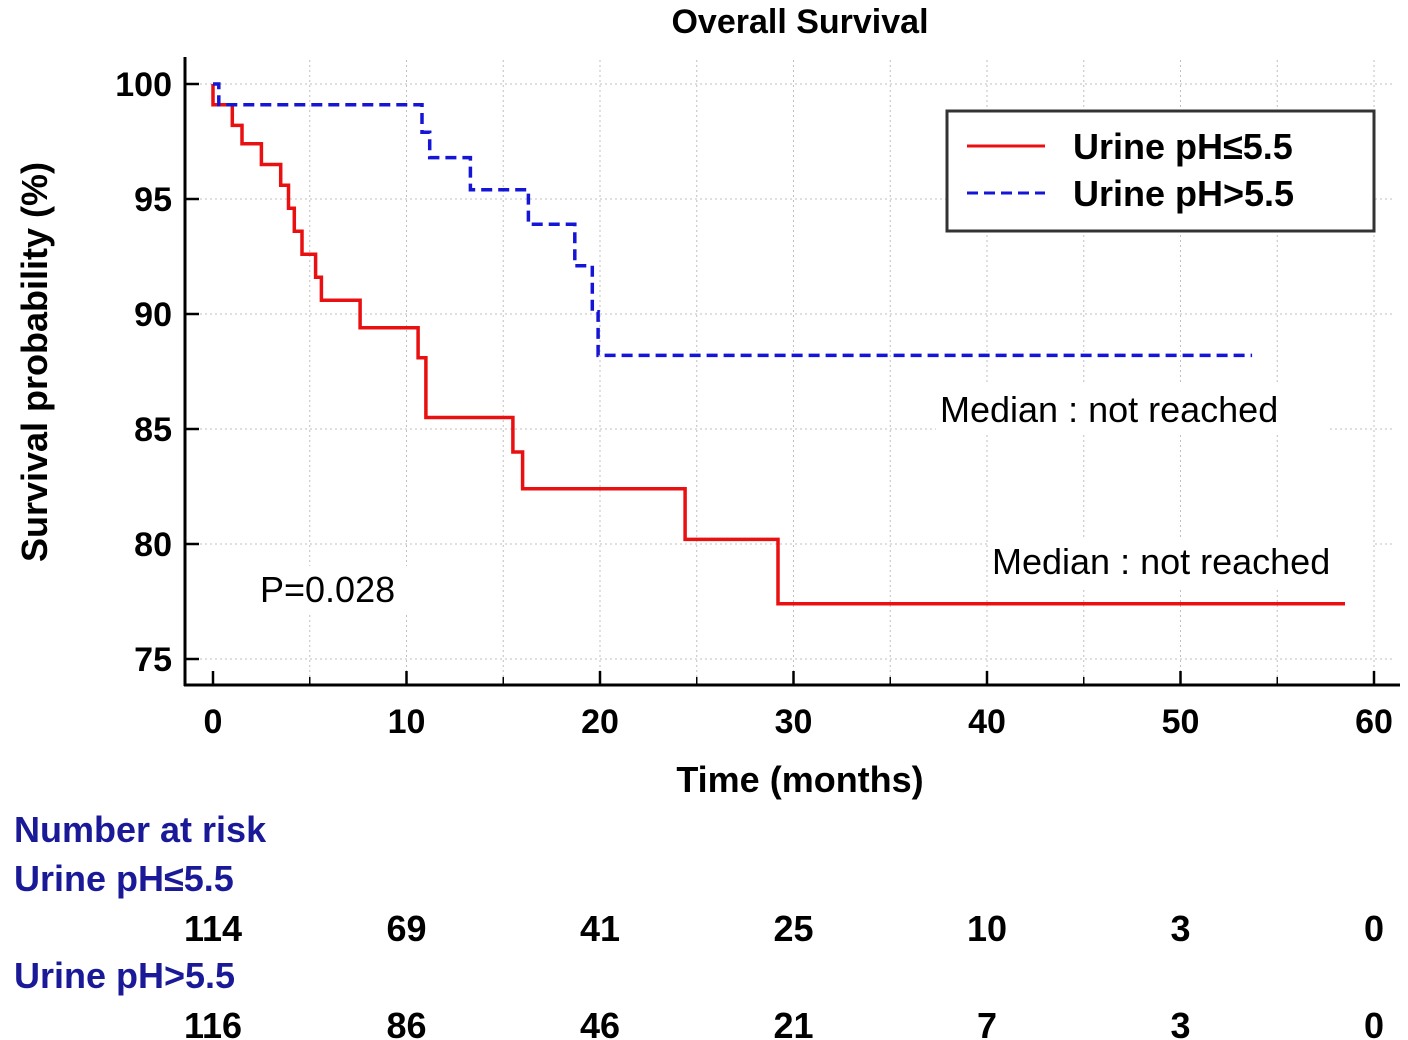  Describe the element at coordinates (793, 1022) in the screenshot. I see `risk-count: 21` at that location.